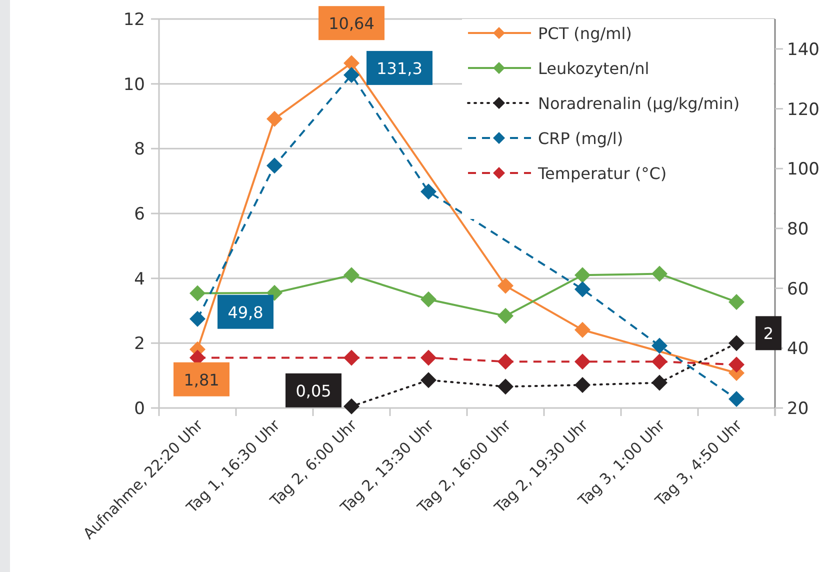  What do you see at coordinates (139, 214) in the screenshot?
I see `y-tick-label: 6` at bounding box center [139, 214].